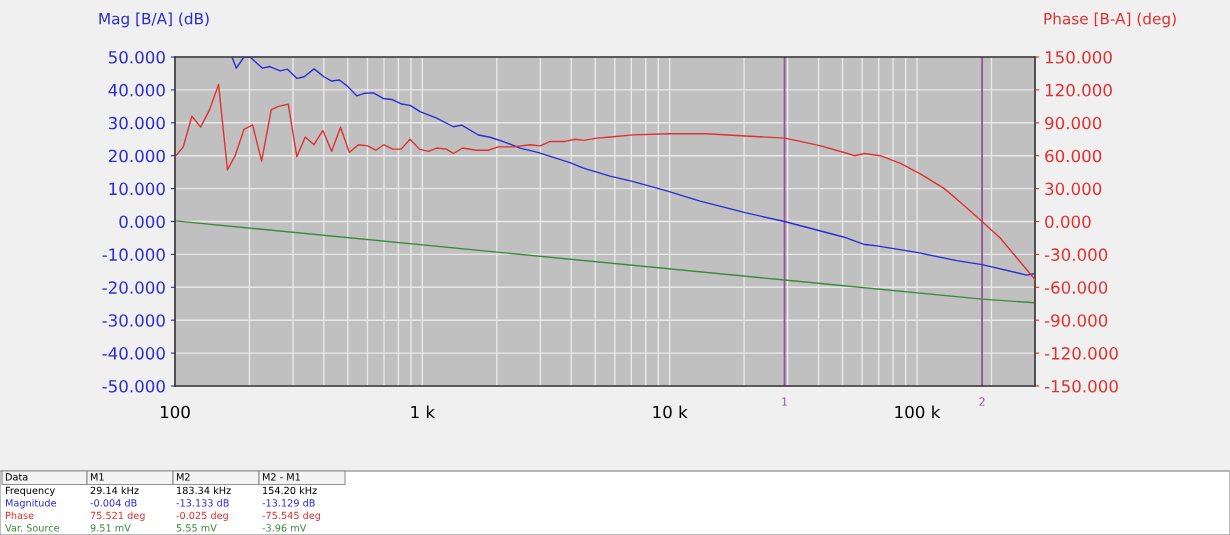  I want to click on y-tick-label: 30.000, so click(136, 123).